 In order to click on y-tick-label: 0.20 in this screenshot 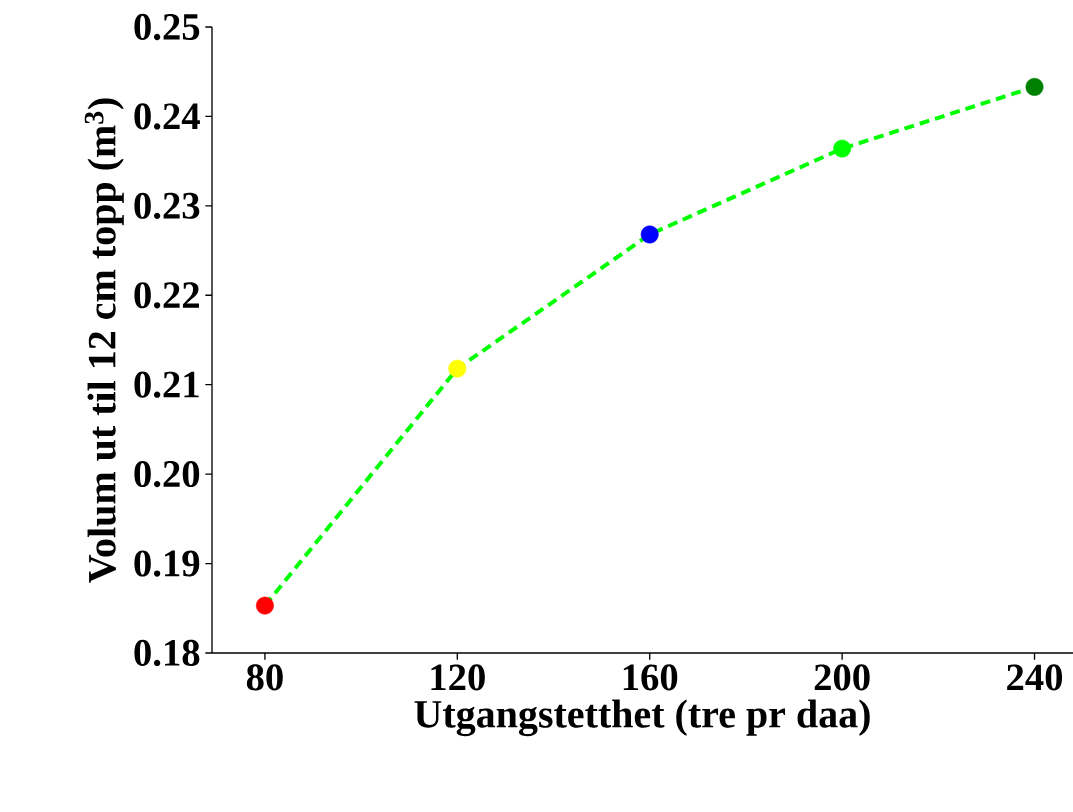, I will do `click(167, 474)`.